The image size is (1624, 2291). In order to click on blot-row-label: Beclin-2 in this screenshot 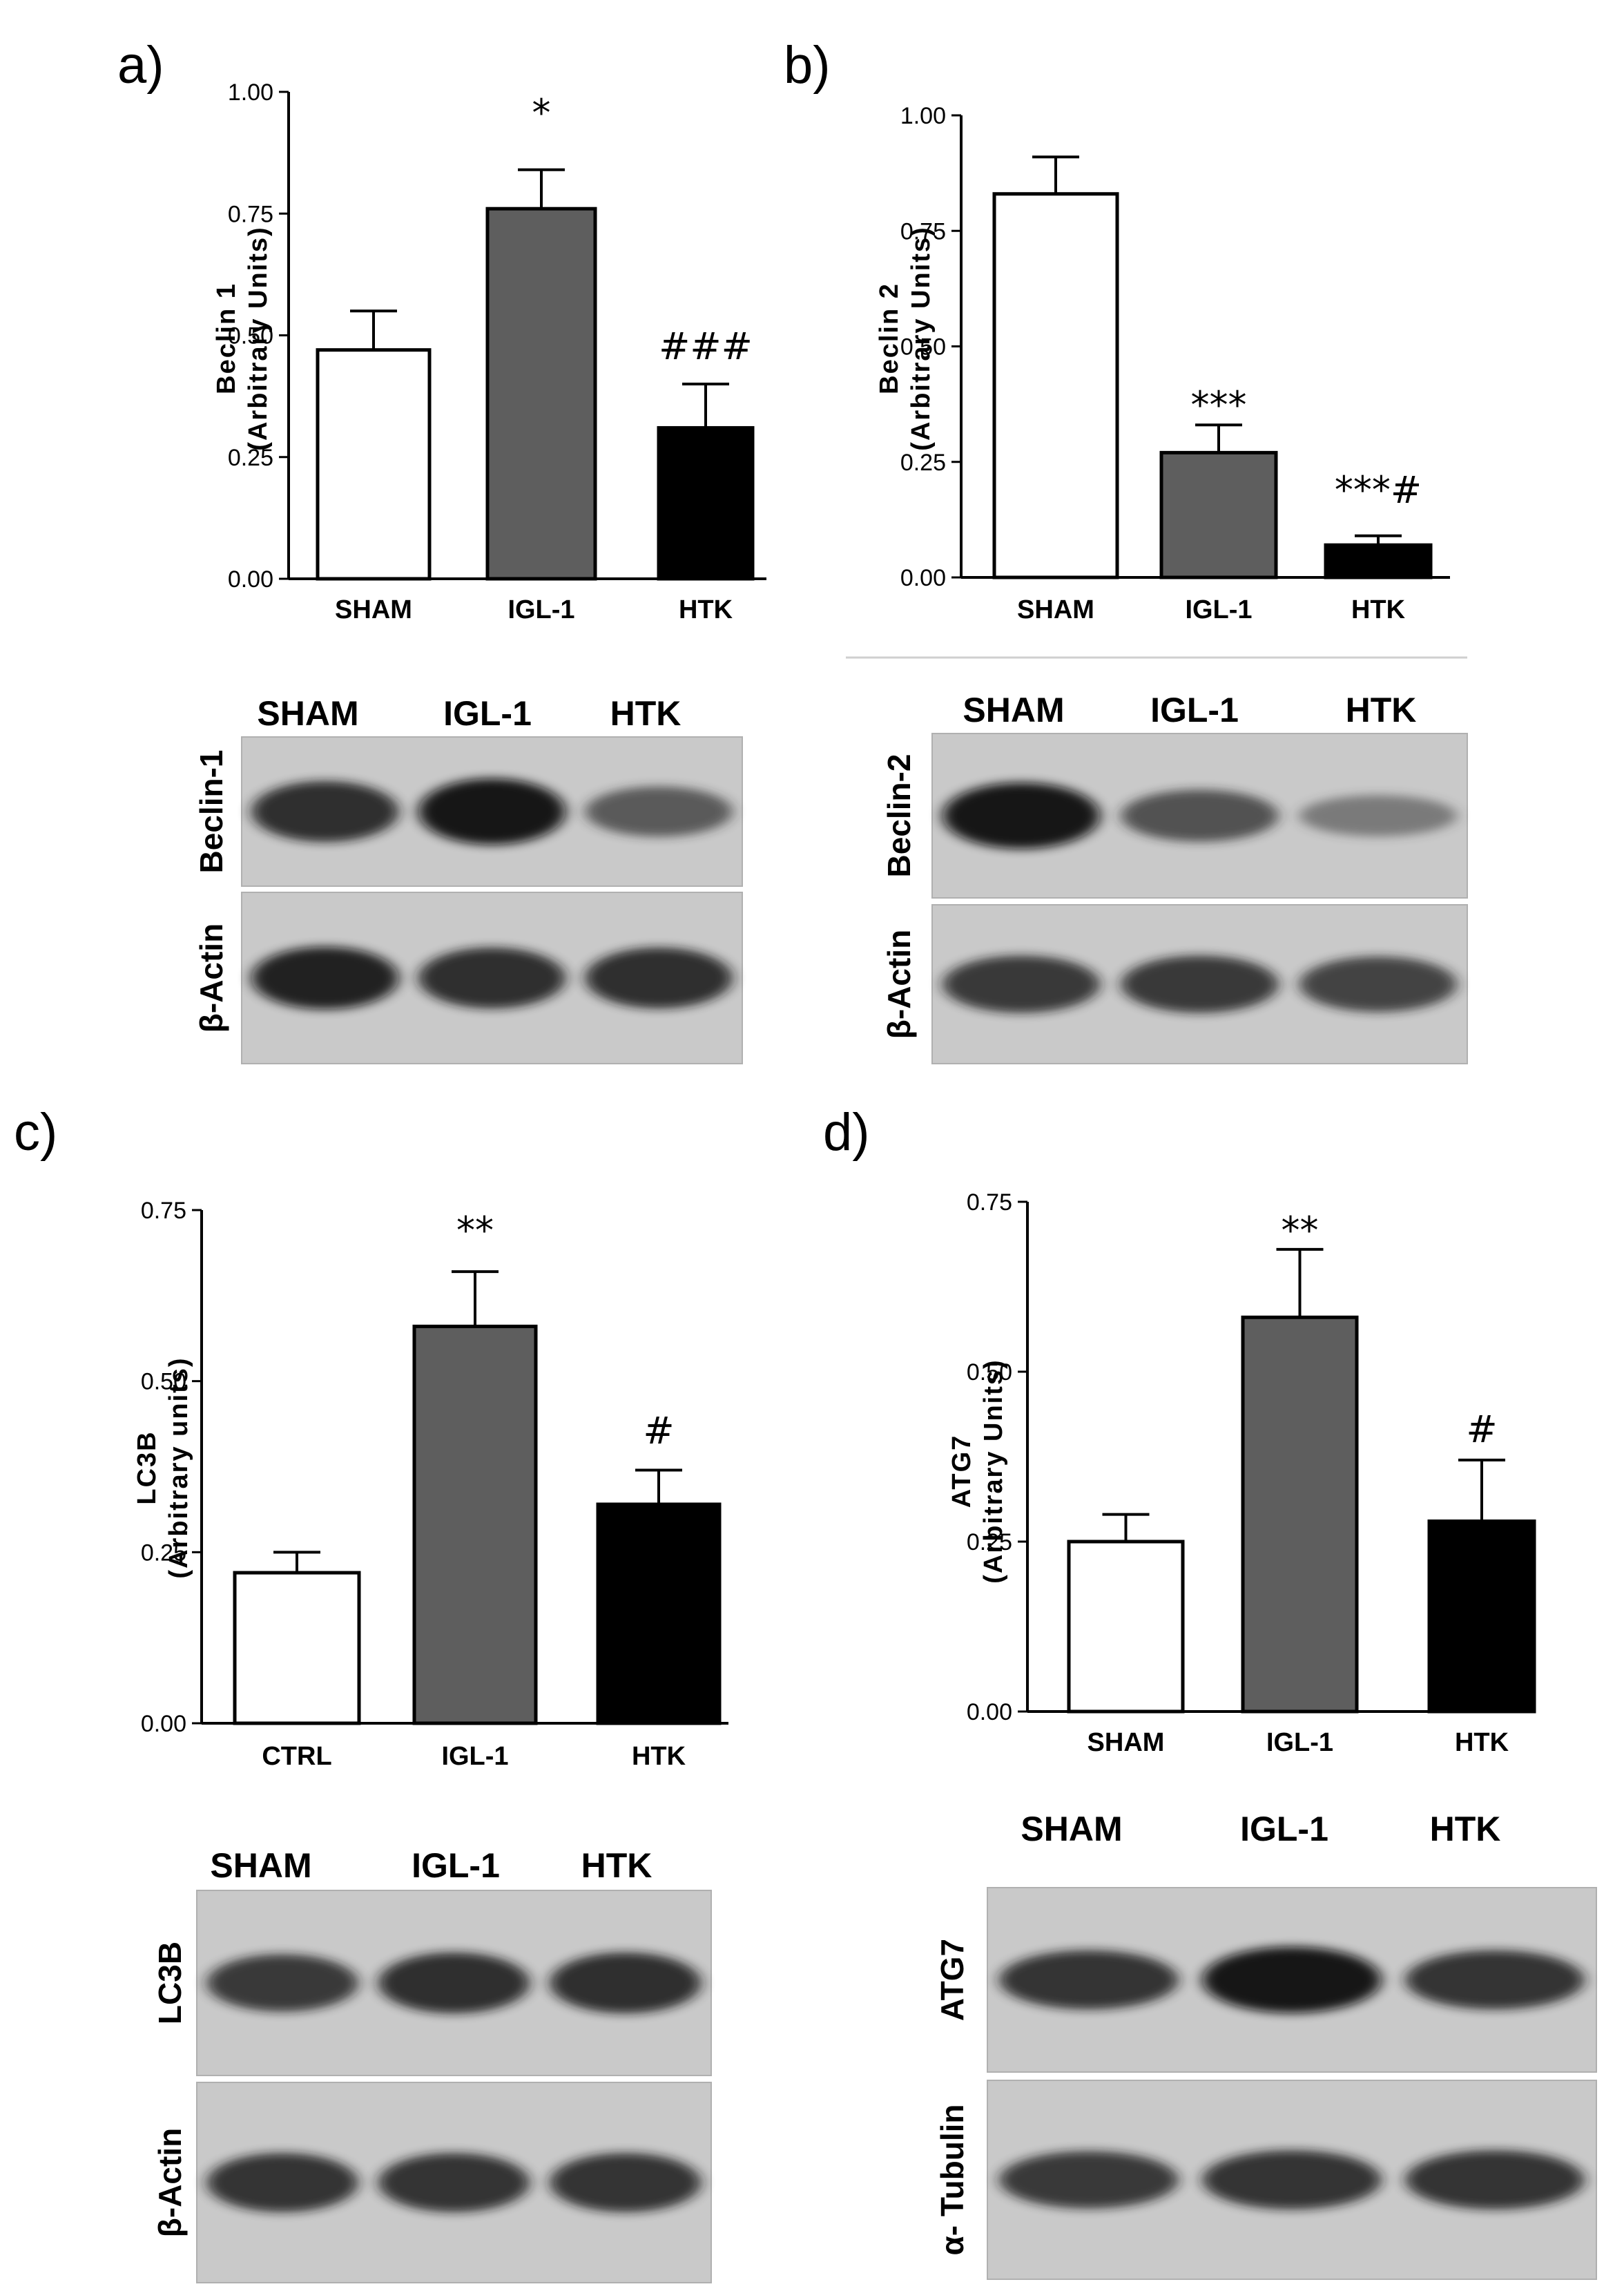, I will do `click(899, 816)`.